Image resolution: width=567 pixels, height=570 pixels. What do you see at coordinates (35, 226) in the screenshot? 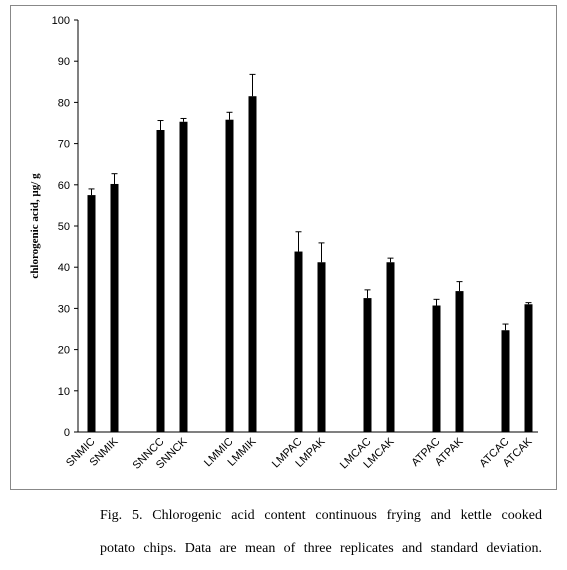
I see `y-axis-label: chlorogenic acid, µg/ g` at bounding box center [35, 226].